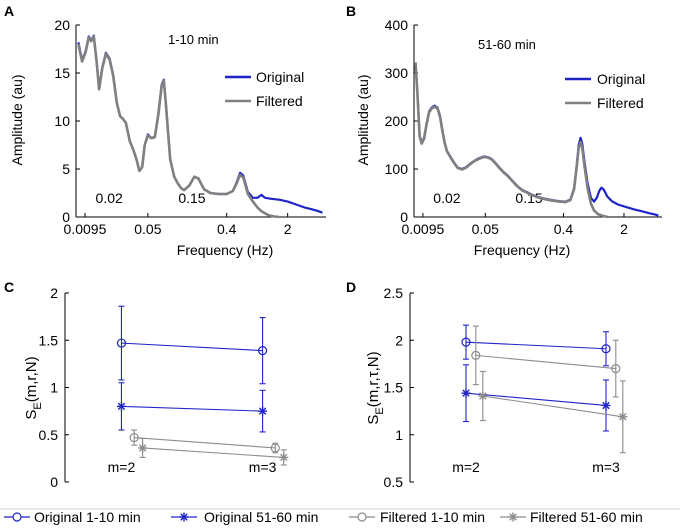  I want to click on panel-label-b: B, so click(351, 11).